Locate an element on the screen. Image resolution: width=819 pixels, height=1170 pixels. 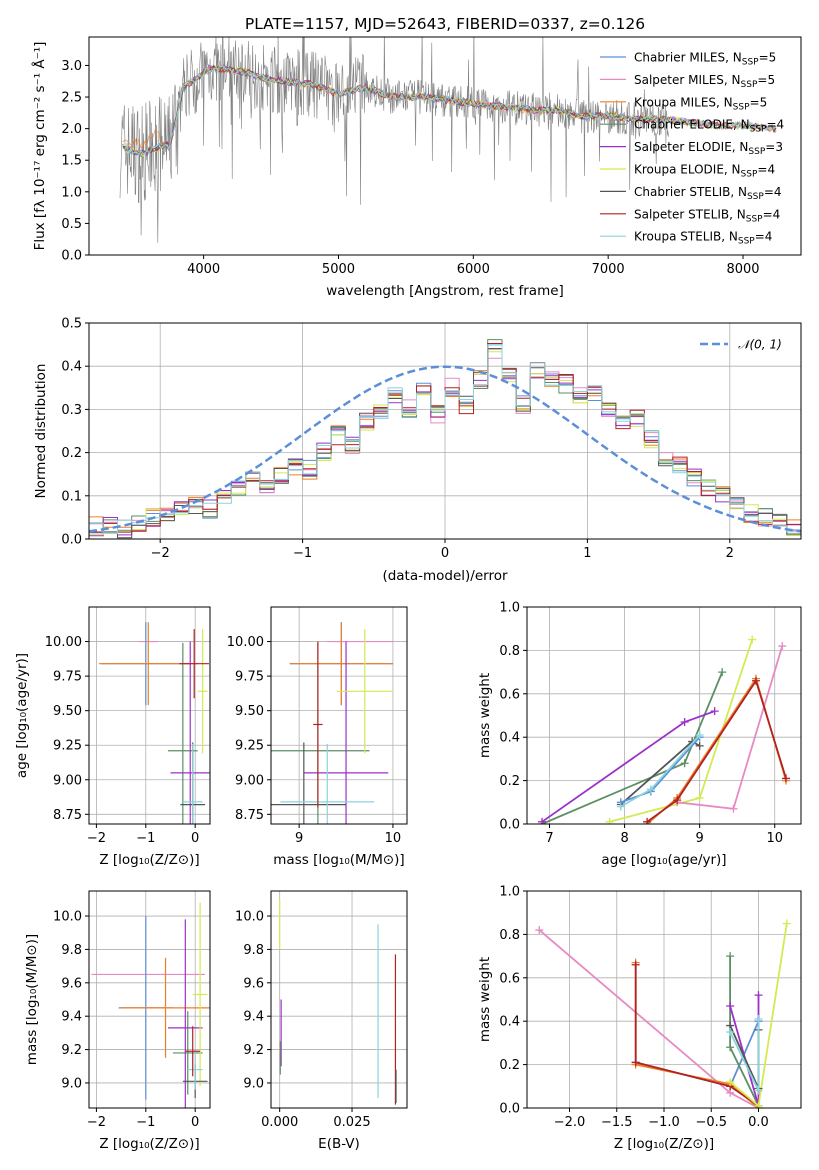
normal-curve is located at coordinates (445, 449).